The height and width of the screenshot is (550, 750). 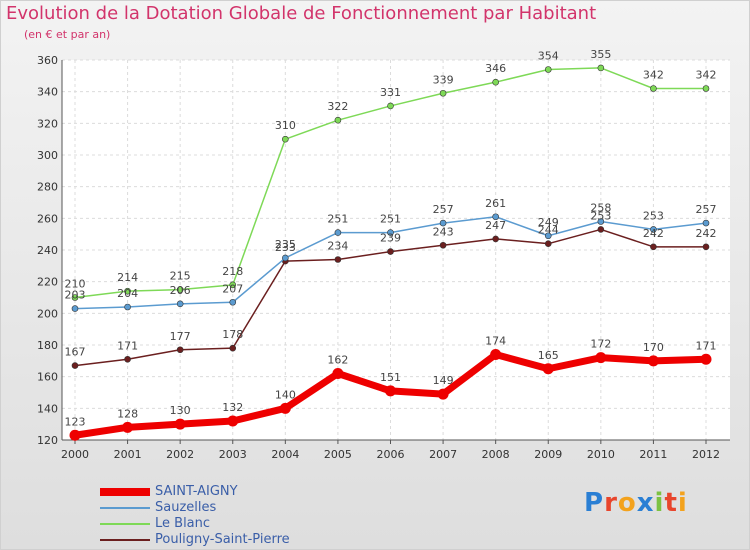 What do you see at coordinates (653, 454) in the screenshot?
I see `x-tick-label: 2011` at bounding box center [653, 454].